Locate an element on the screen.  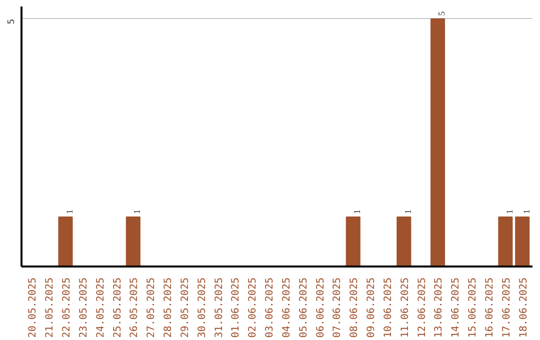
x-tick-label: 11.06.2025 is located at coordinates (405, 307).